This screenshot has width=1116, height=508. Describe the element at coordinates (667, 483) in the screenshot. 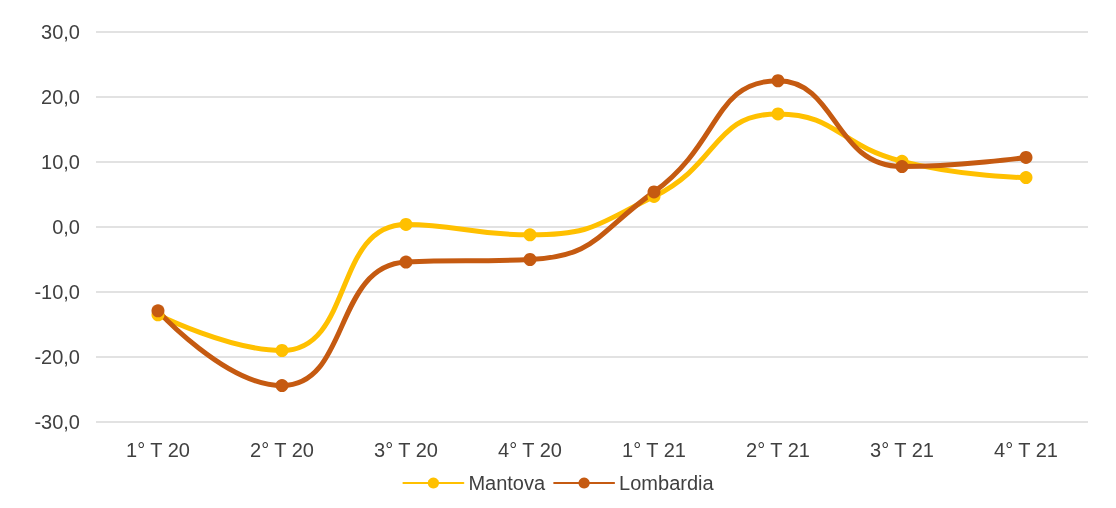

I see `legend-label: Lombardia` at that location.